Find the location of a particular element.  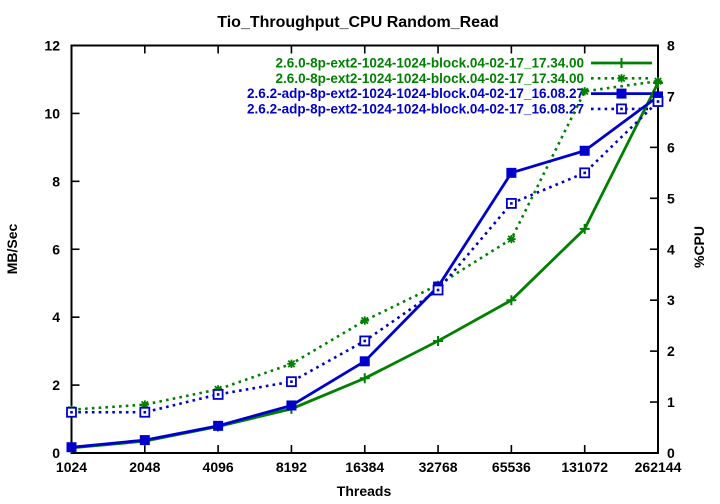

y-tick-label: 10 is located at coordinates (52, 113).